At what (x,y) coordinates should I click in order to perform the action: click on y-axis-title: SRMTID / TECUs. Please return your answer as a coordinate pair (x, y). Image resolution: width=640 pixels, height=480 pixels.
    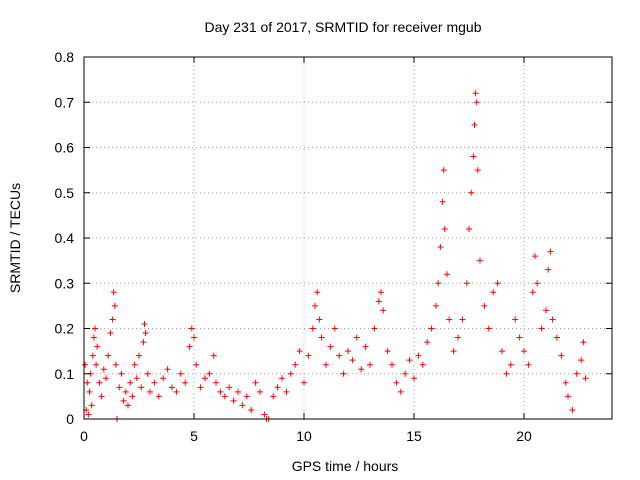
    Looking at the image, I should click on (15, 238).